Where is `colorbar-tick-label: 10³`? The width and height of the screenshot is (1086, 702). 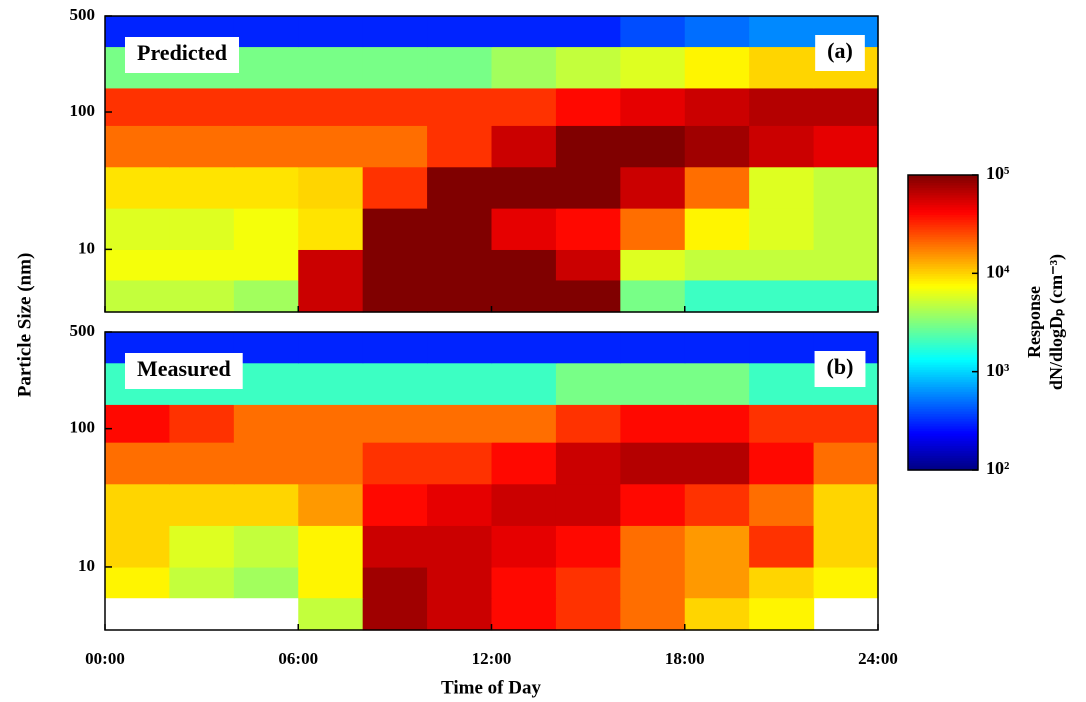
colorbar-tick-label: 10³ is located at coordinates (998, 370).